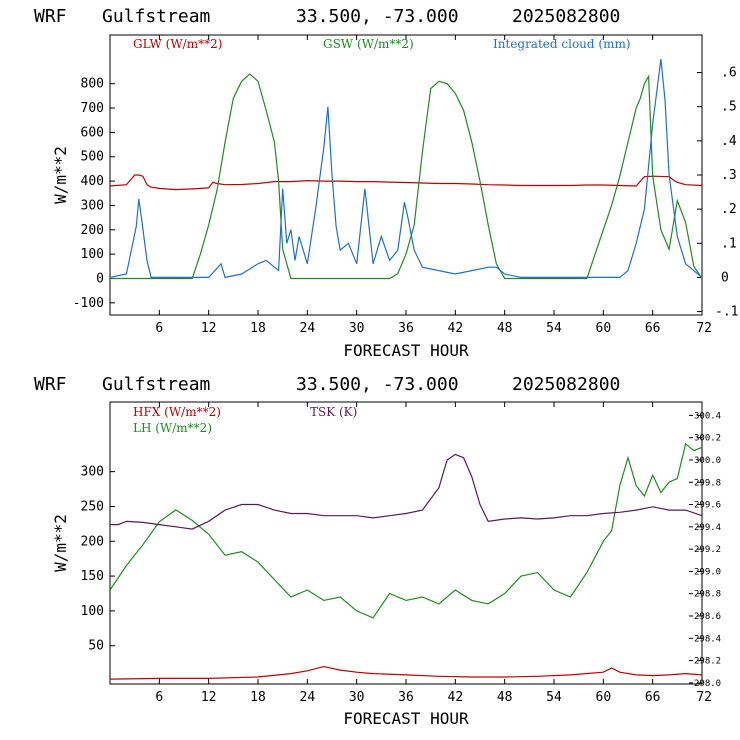 Image resolution: width=740 pixels, height=740 pixels. Describe the element at coordinates (707, 483) in the screenshot. I see `y2-tick-label: 299.8` at that location.